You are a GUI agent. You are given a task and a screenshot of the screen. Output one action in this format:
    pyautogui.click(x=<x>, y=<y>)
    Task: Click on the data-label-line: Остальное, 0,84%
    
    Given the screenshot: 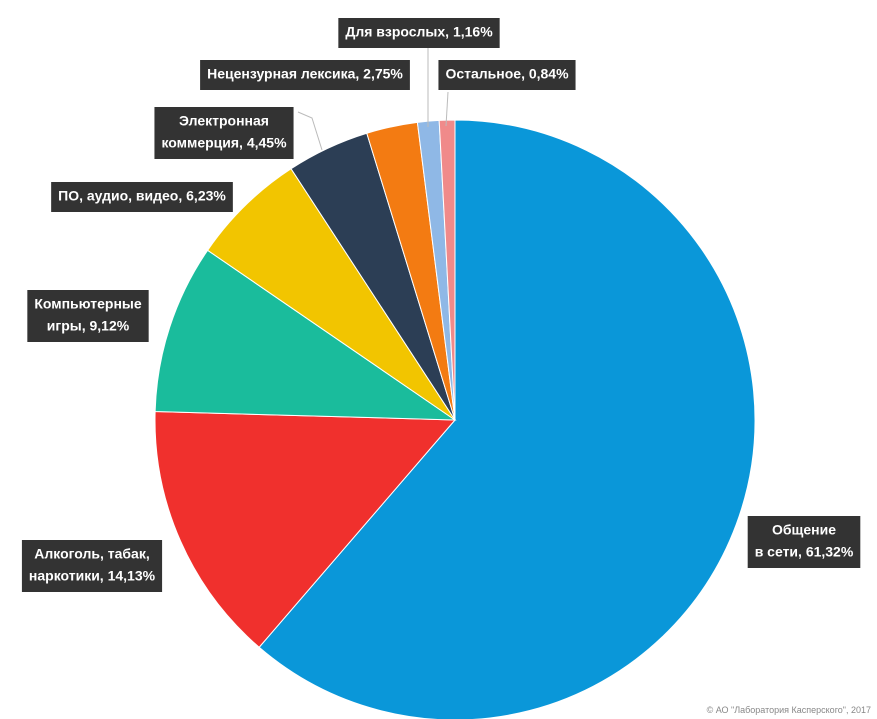 What is the action you would take?
    pyautogui.click(x=507, y=74)
    